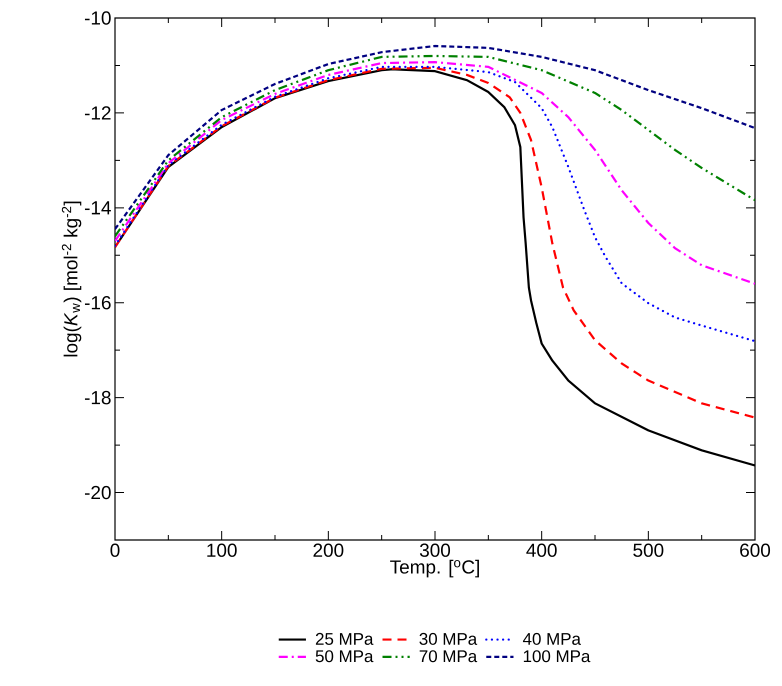 The width and height of the screenshot is (782, 686). What do you see at coordinates (449, 656) in the screenshot?
I see `legend-label: 70 MPa` at bounding box center [449, 656].